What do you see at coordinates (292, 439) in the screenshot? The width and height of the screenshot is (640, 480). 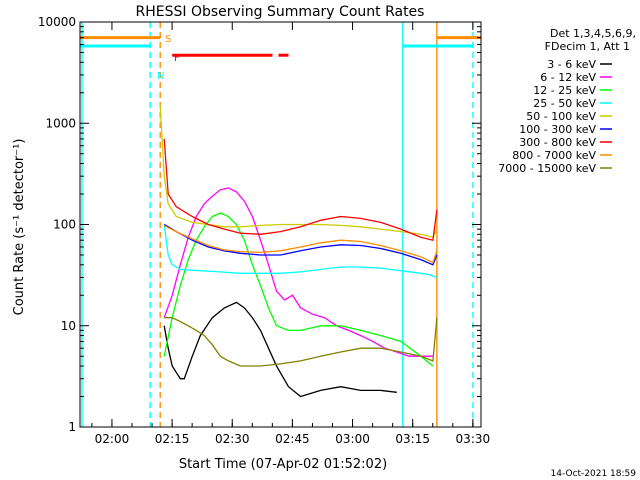 I see `x-tick-label-3: 02:45` at bounding box center [292, 439].